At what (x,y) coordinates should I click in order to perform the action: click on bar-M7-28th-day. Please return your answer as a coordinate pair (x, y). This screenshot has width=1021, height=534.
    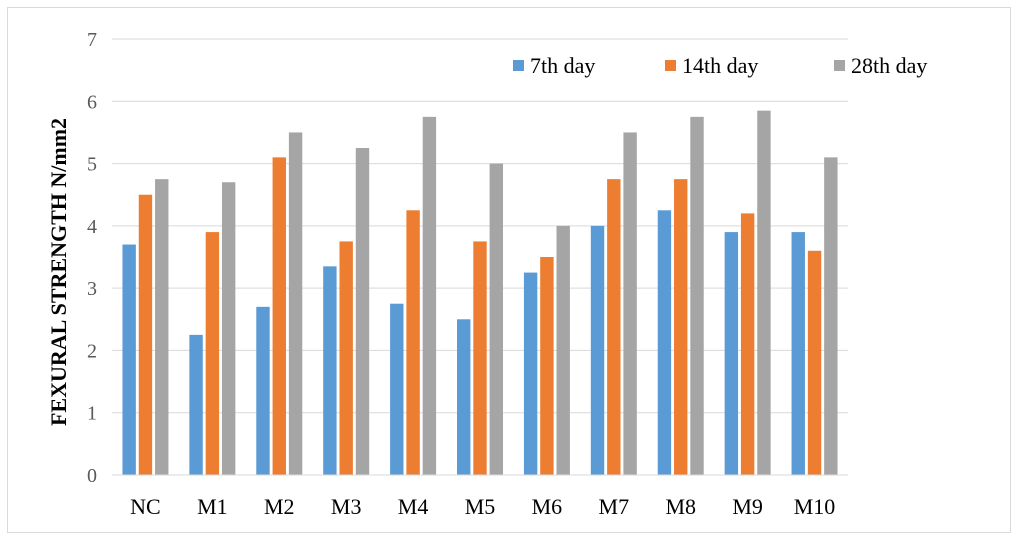
    Looking at the image, I should click on (630, 303).